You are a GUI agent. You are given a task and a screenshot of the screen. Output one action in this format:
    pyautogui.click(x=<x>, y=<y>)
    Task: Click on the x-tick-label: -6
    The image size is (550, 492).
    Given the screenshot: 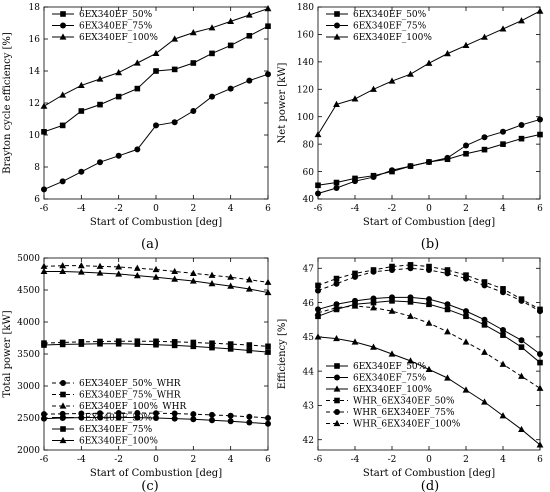 What is the action you would take?
    pyautogui.click(x=318, y=460)
    